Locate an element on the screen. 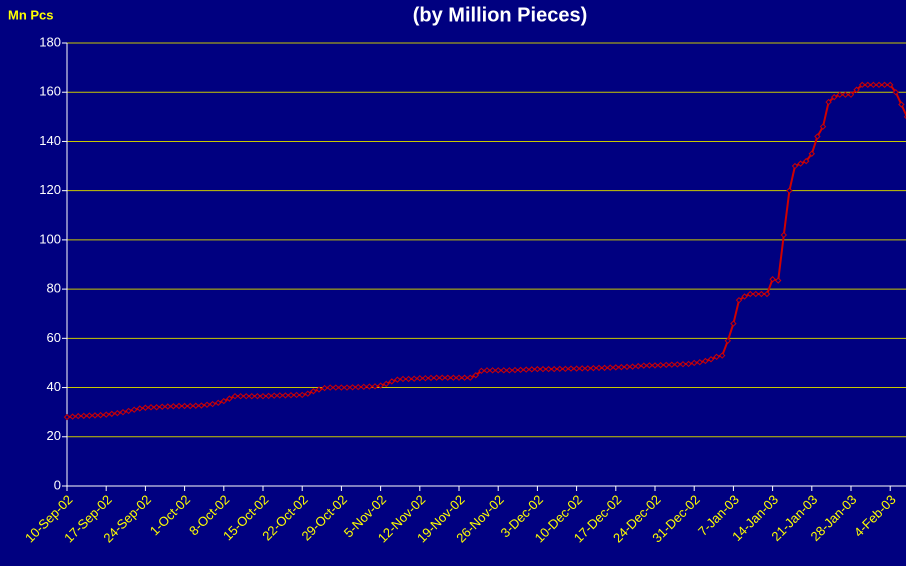 The width and height of the screenshot is (906, 566). y-tick-label: 140 is located at coordinates (50, 140).